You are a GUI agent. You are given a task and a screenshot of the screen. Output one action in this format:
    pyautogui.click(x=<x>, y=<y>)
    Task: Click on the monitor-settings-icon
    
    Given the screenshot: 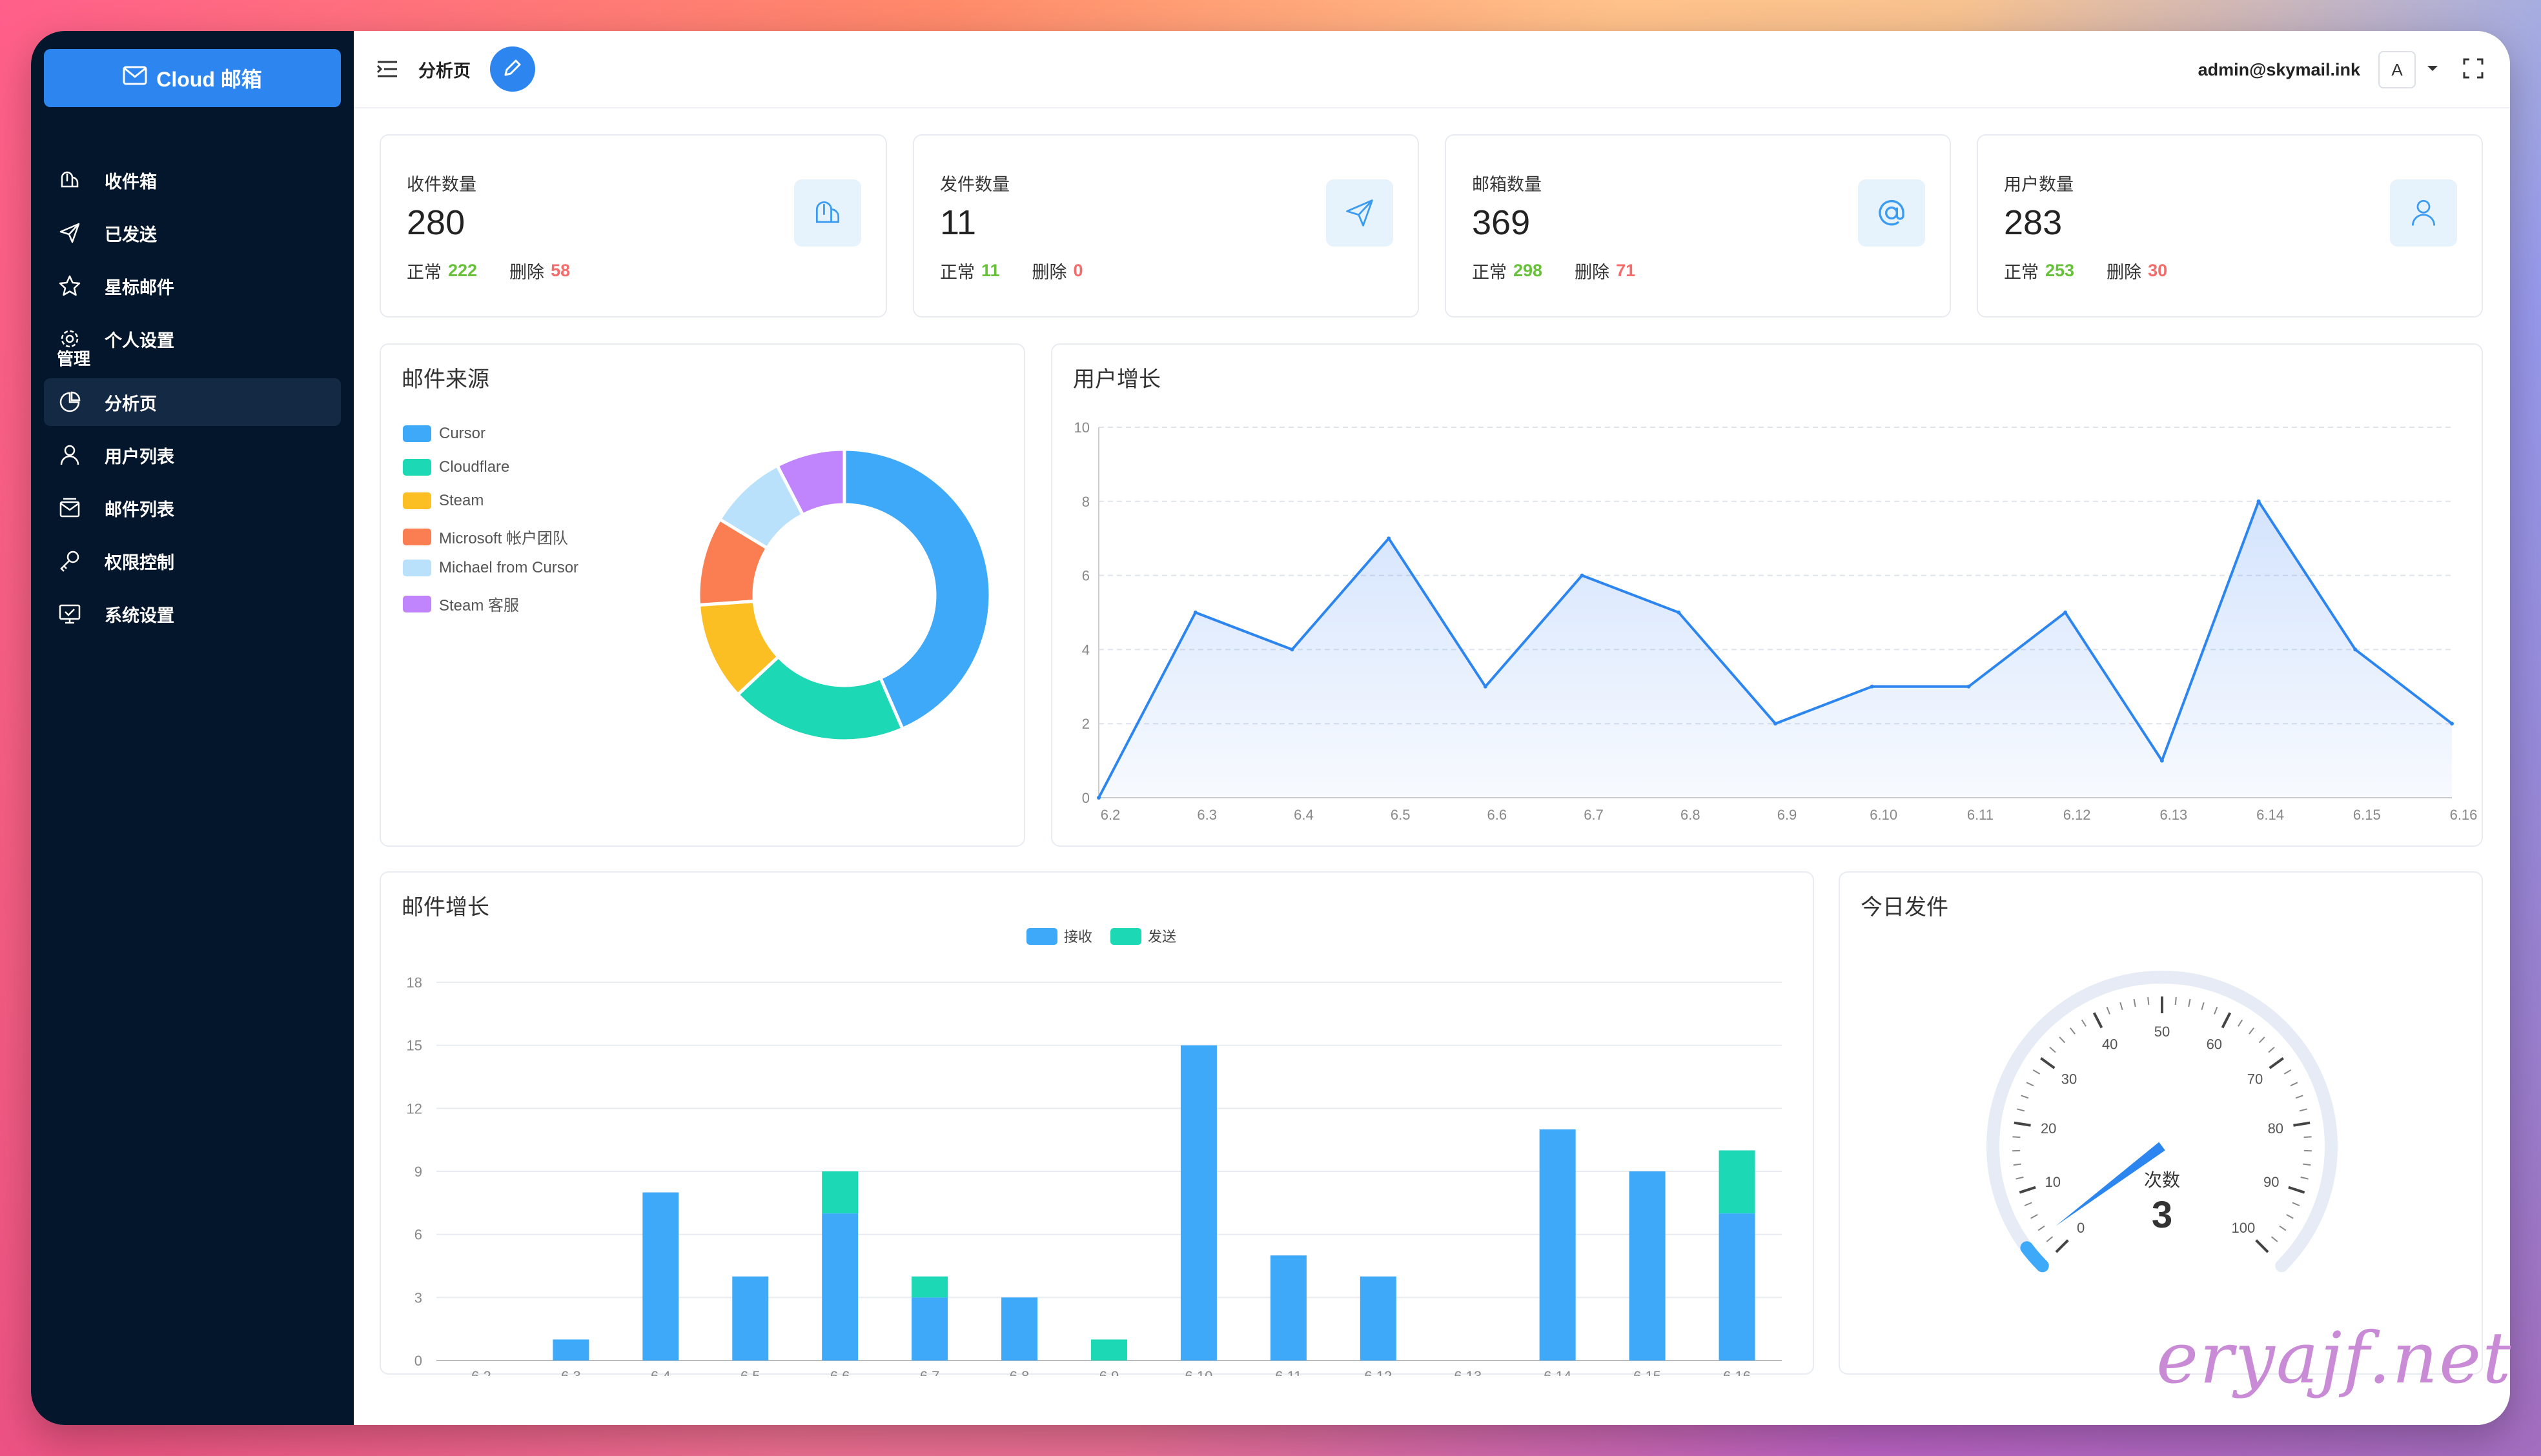 What is the action you would take?
    pyautogui.click(x=70, y=614)
    